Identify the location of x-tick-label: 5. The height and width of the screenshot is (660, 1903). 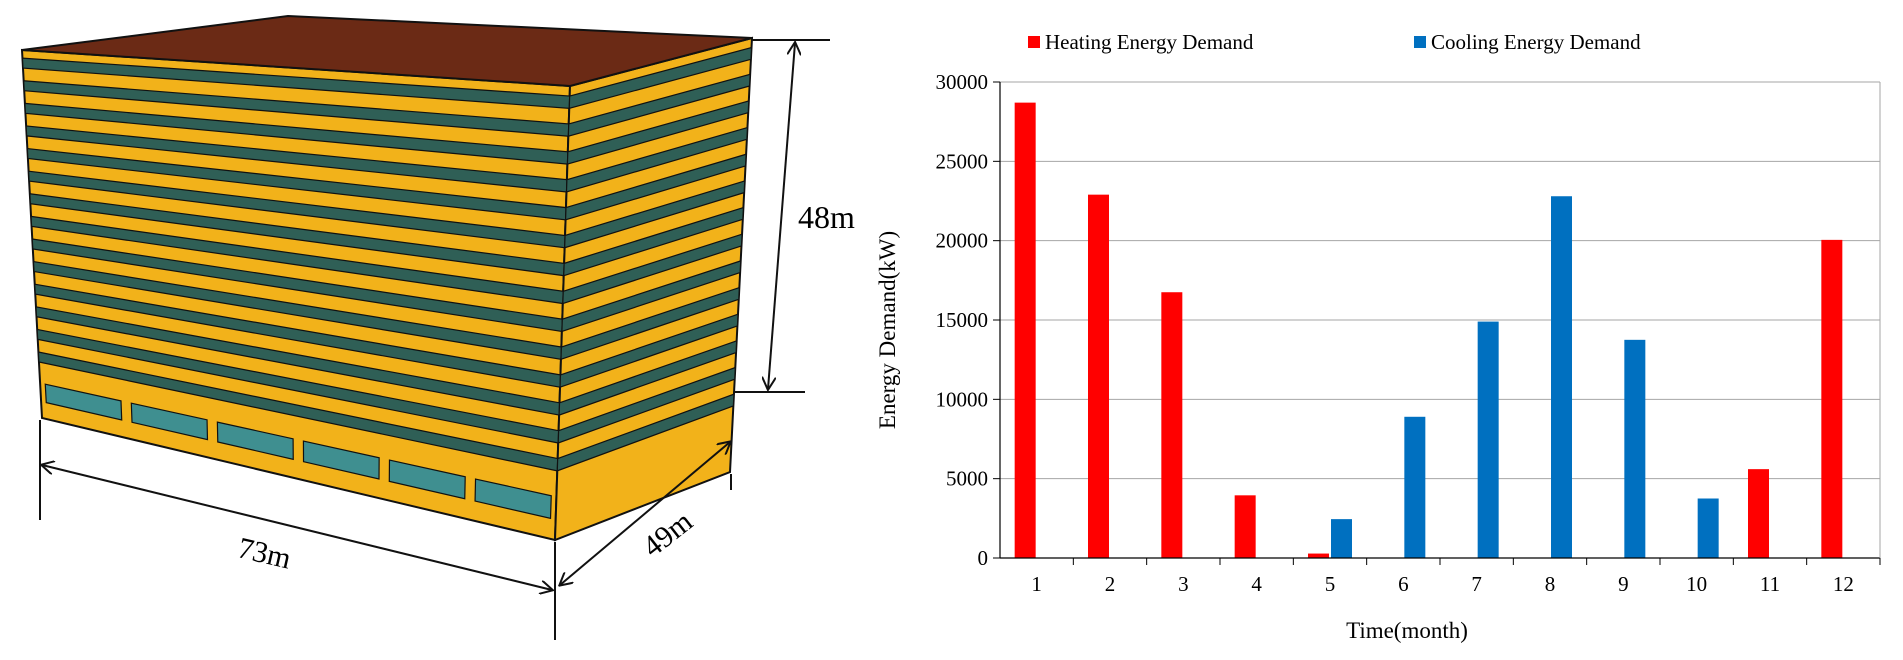
(1330, 584).